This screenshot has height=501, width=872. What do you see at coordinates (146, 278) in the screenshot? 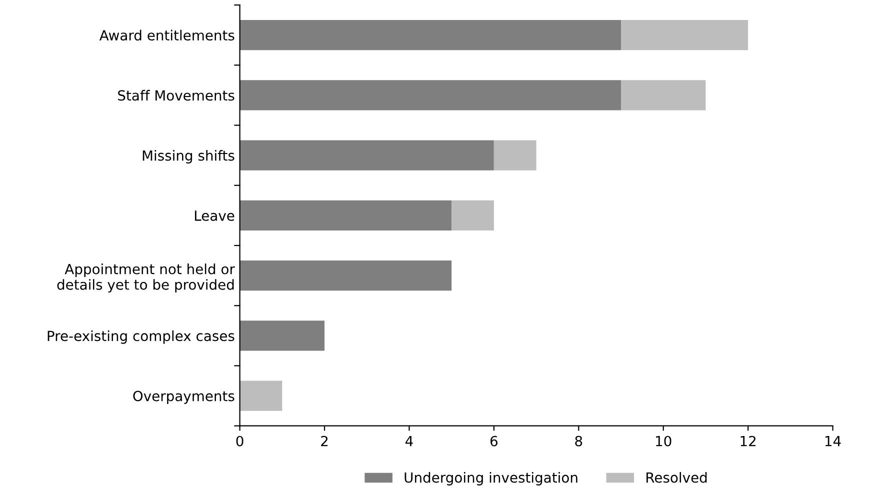
I see `y-tick-label: Appointment not held or details yet to be provided` at bounding box center [146, 278].